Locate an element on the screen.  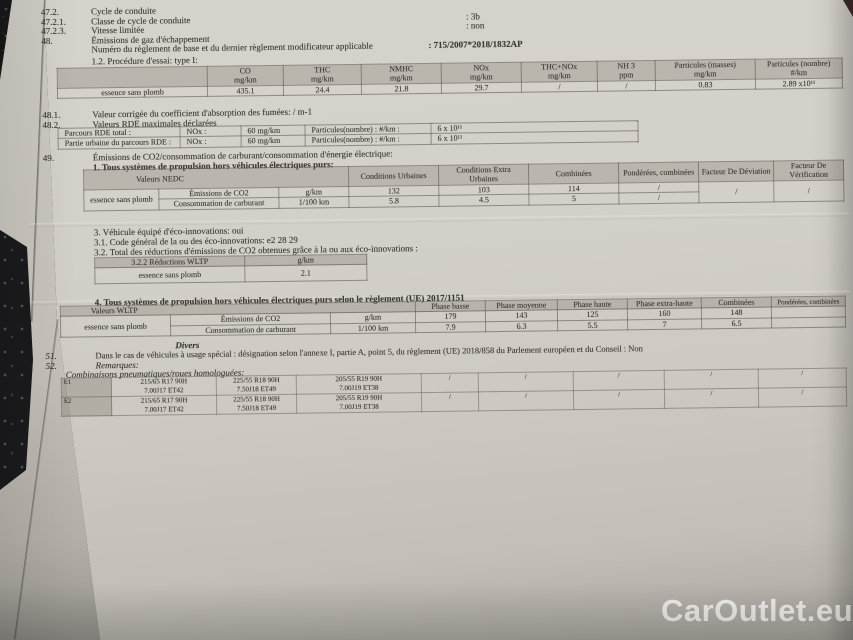
verification-factor-cell: / is located at coordinates (809, 190).